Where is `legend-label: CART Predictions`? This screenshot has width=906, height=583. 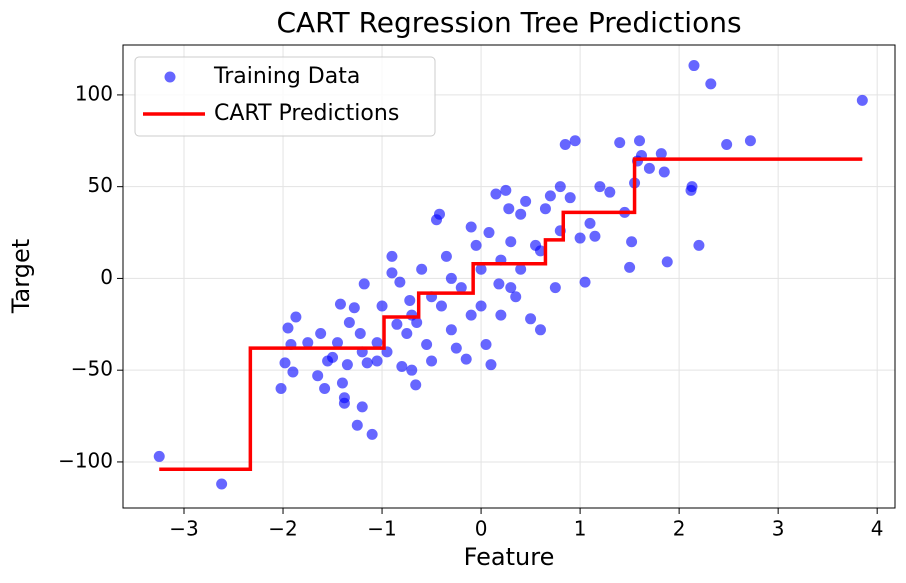 legend-label: CART Predictions is located at coordinates (306, 113).